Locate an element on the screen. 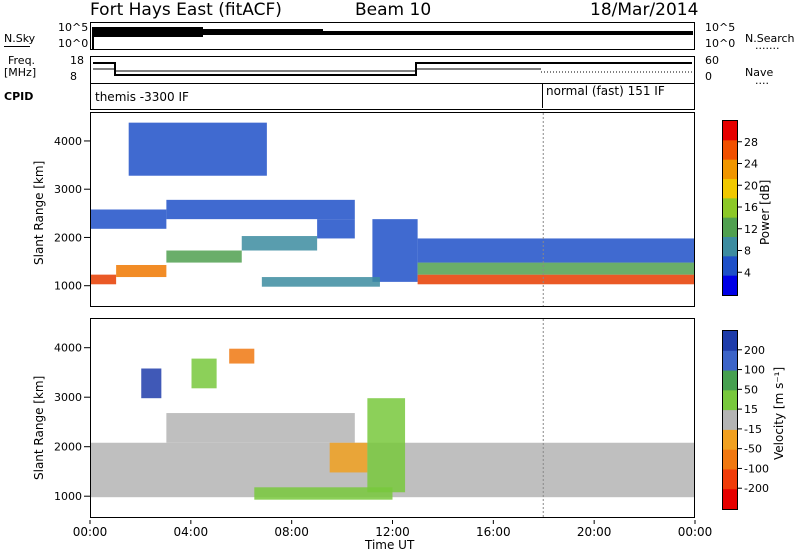 The width and height of the screenshot is (800, 554). velocity-colorbar-tick-label: 200 is located at coordinates (754, 350).